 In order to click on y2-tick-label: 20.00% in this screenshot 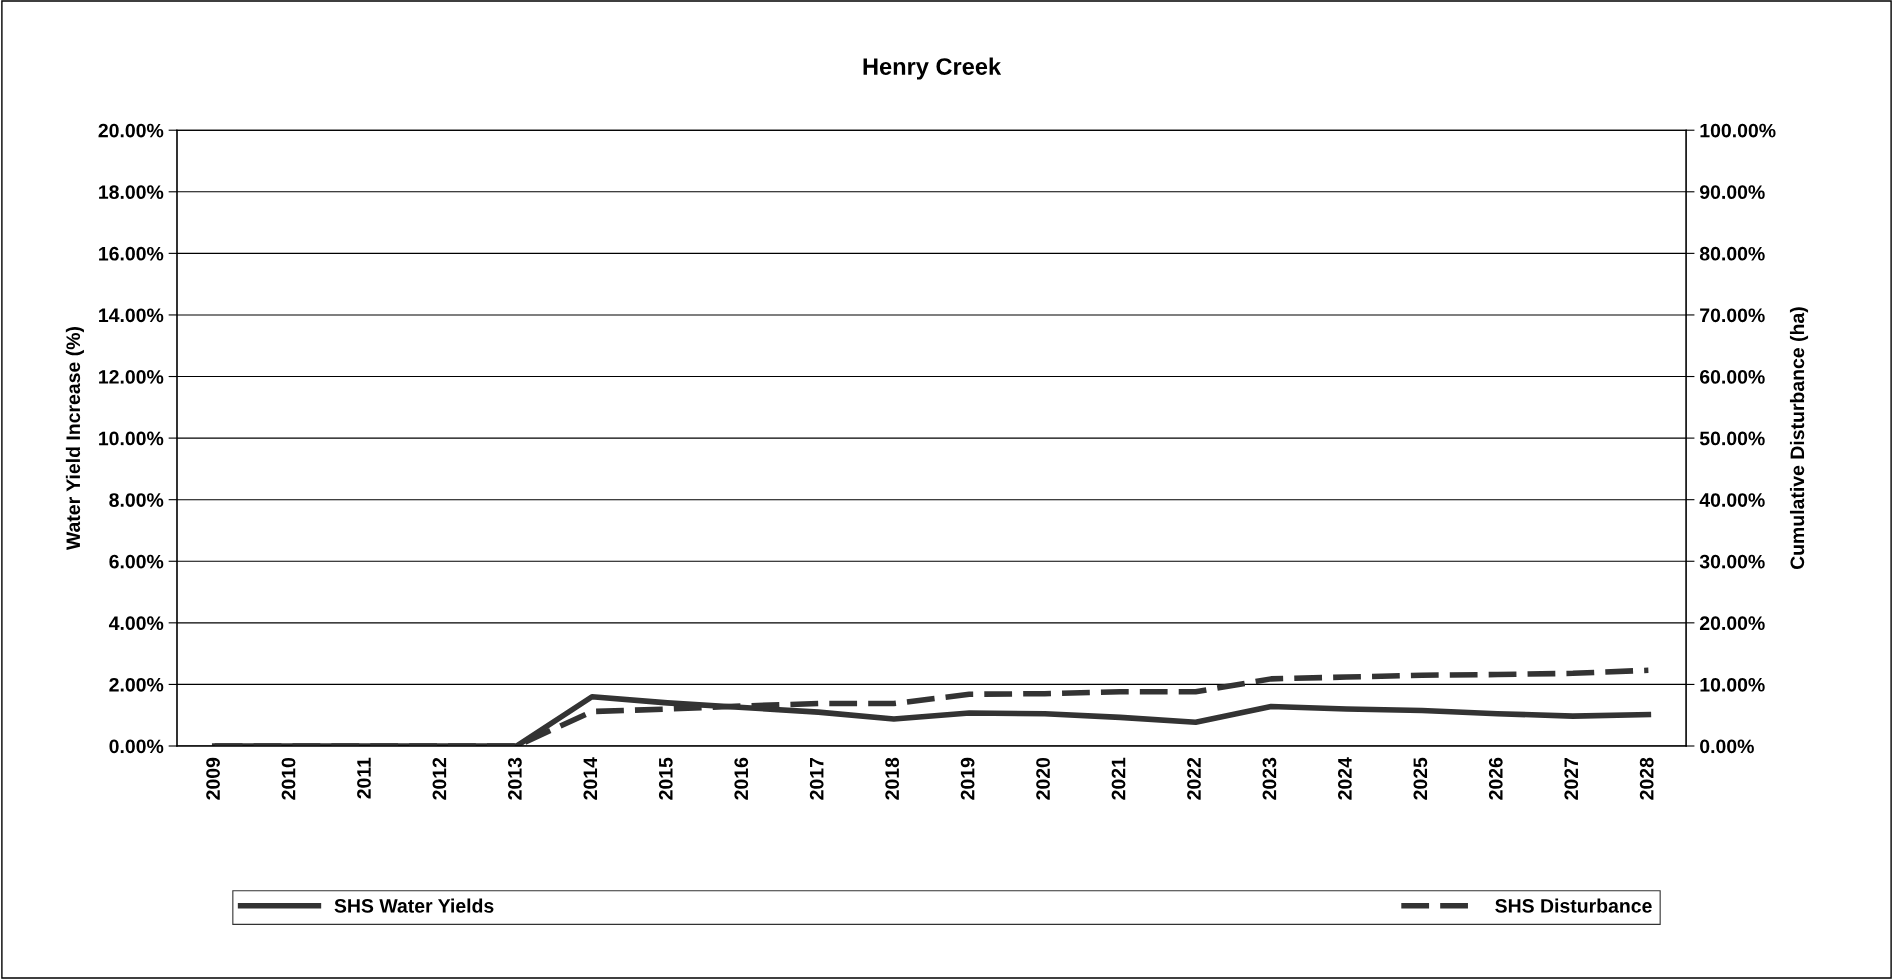, I will do `click(1732, 623)`.